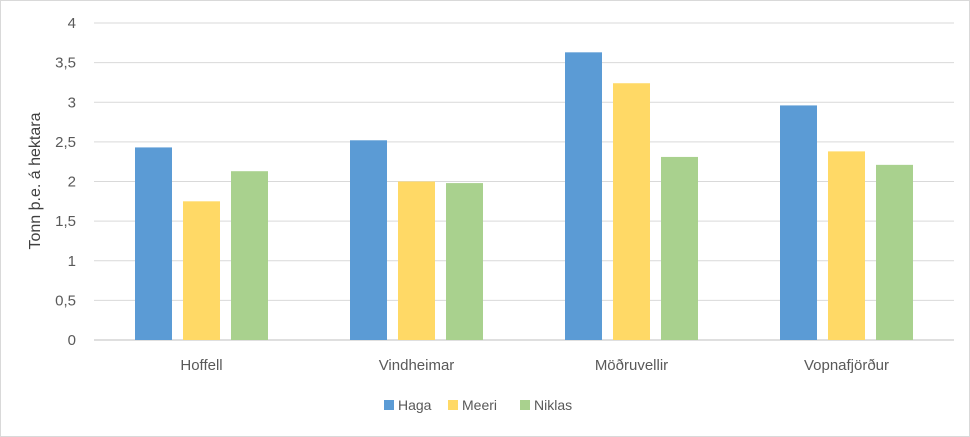  What do you see at coordinates (72, 340) in the screenshot?
I see `y-tick-label: 0` at bounding box center [72, 340].